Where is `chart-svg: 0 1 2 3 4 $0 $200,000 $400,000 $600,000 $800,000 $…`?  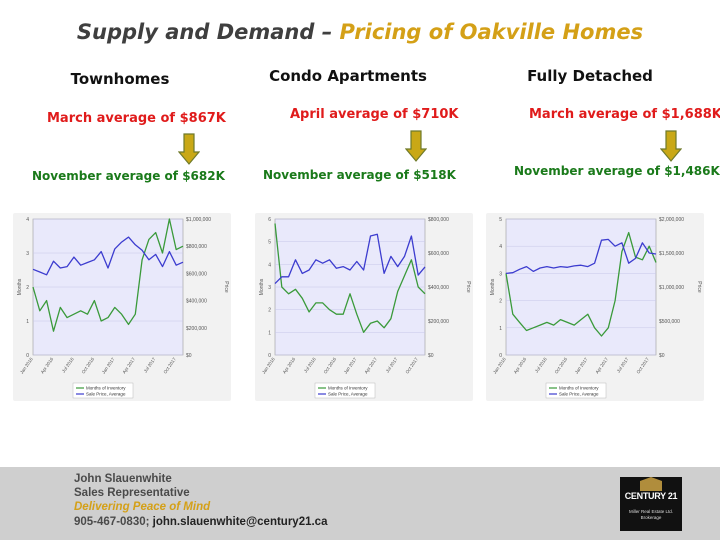
chart-svg: 0 1 2 3 4 $0 $200,000 $400,000 $600,000 $800,000 $… is located at coordinates (123, 308).